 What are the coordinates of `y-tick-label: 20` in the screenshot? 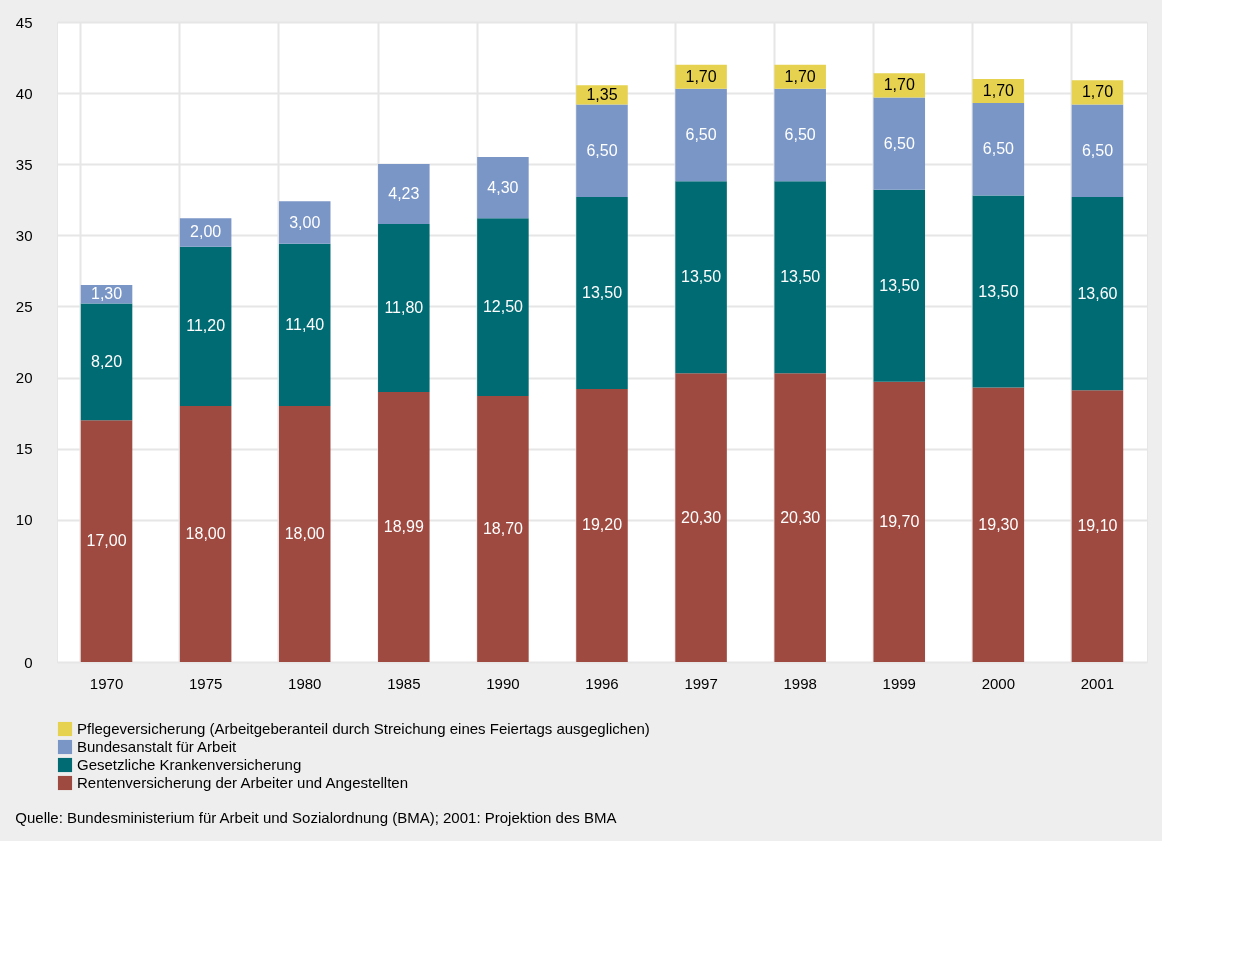 It's located at (24, 378).